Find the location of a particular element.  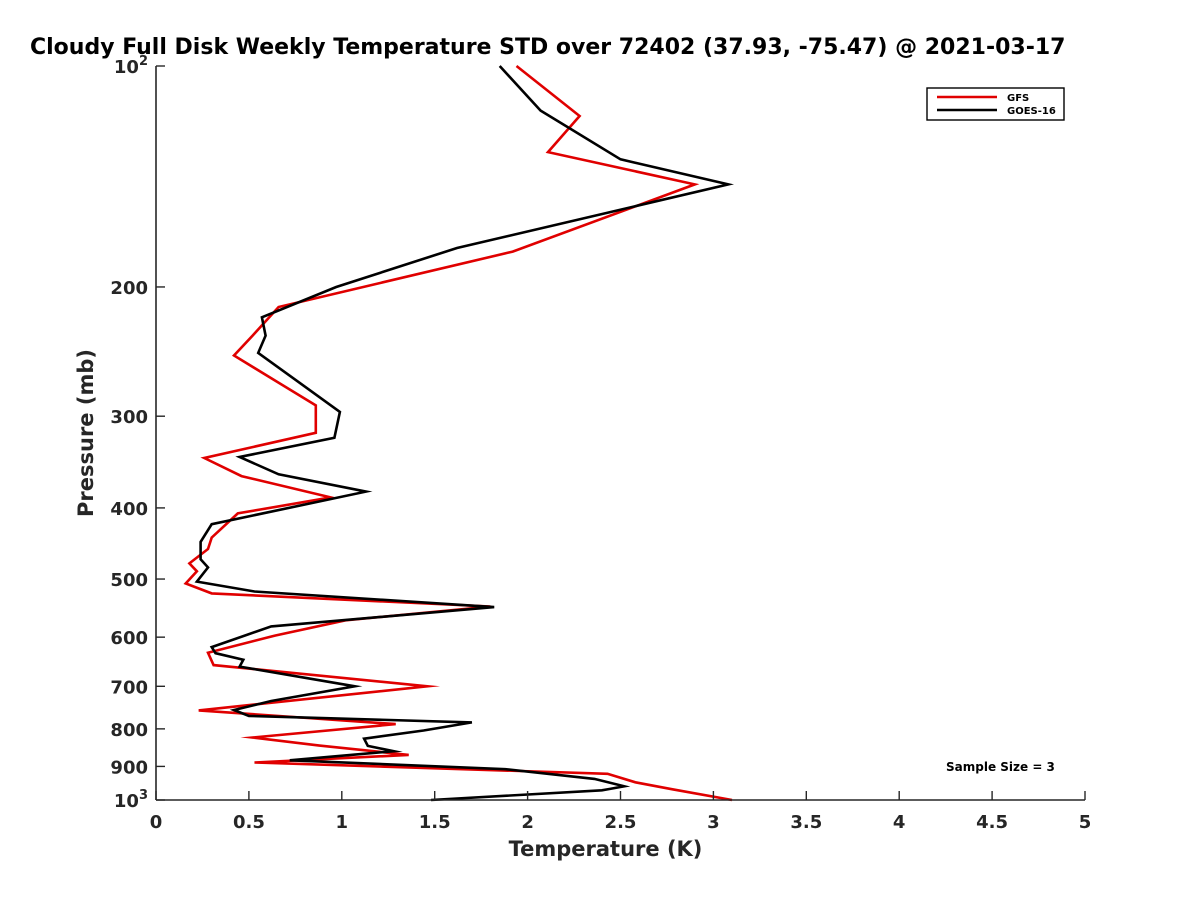

x-tick-label: 2 is located at coordinates (527, 822).